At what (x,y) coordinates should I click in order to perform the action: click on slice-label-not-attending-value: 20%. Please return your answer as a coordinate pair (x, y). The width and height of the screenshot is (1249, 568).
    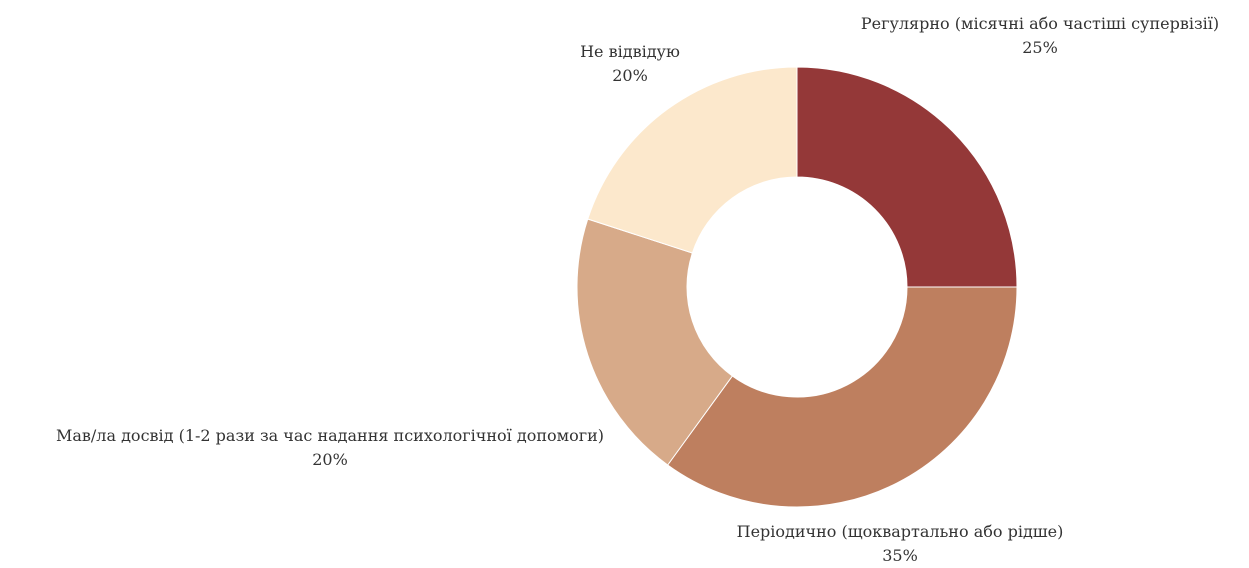
    Looking at the image, I should click on (630, 75).